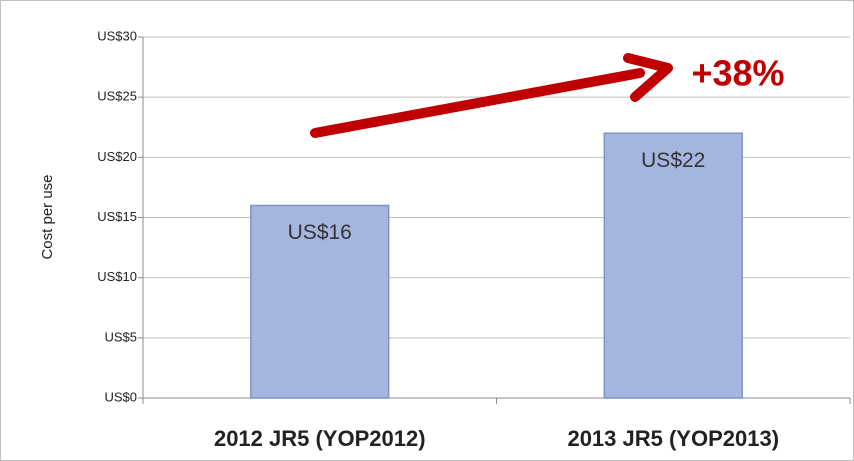  I want to click on y-tick-label: US$20, so click(117, 156).